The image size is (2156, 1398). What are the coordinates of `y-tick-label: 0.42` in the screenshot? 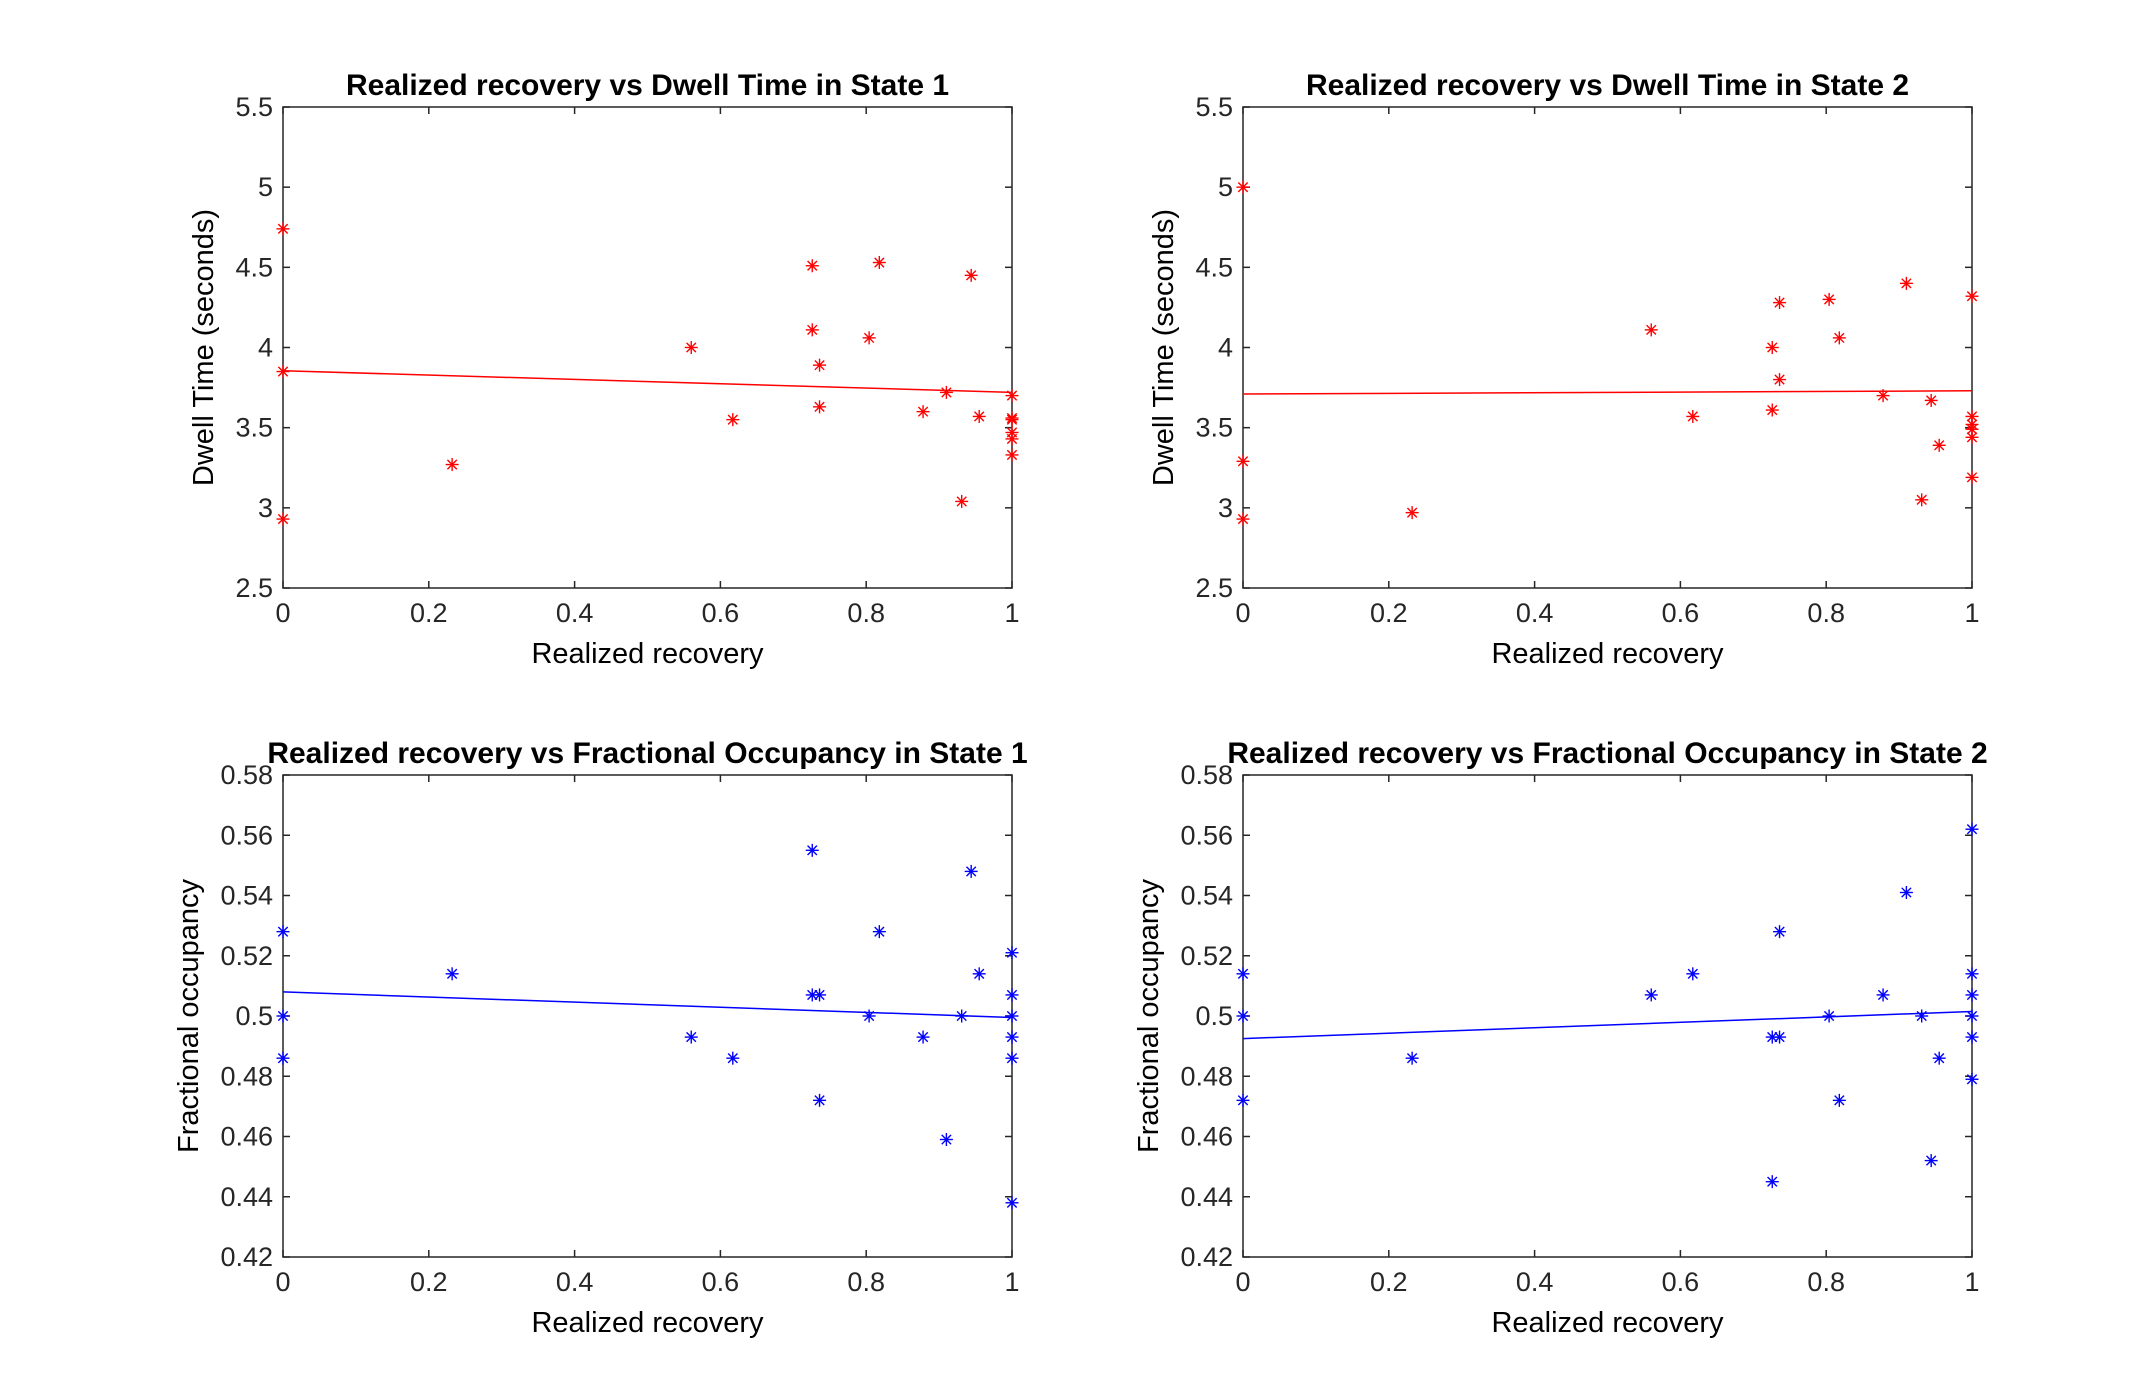 It's located at (1206, 1257).